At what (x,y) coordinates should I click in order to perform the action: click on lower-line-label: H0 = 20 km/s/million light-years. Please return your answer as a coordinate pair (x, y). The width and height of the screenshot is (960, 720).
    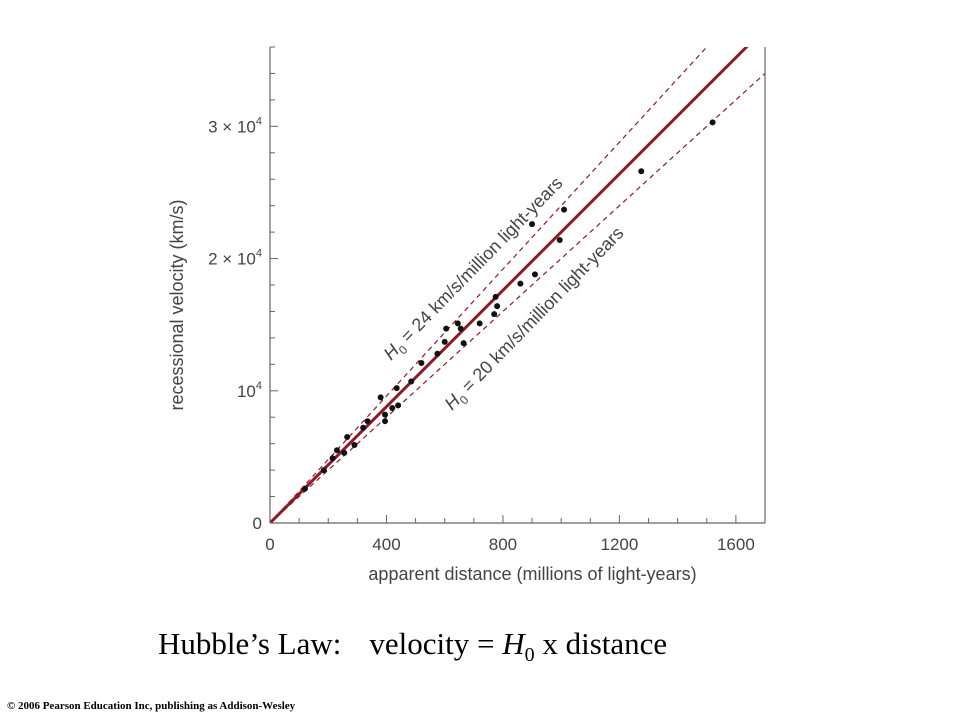
    Looking at the image, I should click on (536, 320).